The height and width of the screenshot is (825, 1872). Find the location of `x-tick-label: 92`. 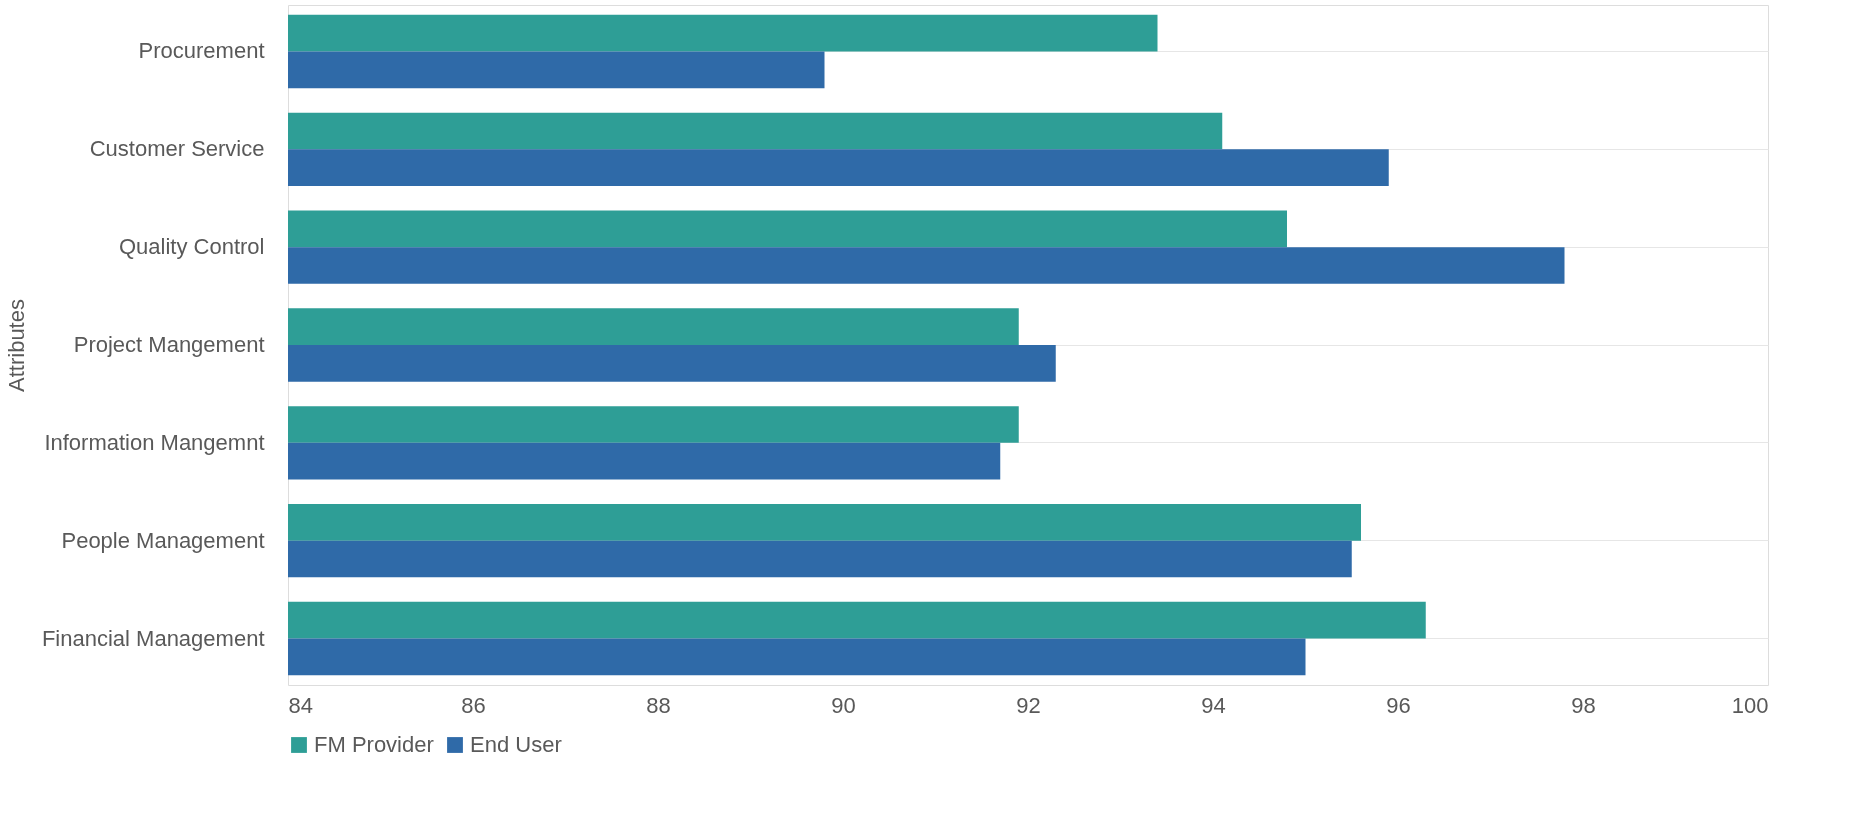

x-tick-label: 92 is located at coordinates (1028, 705).